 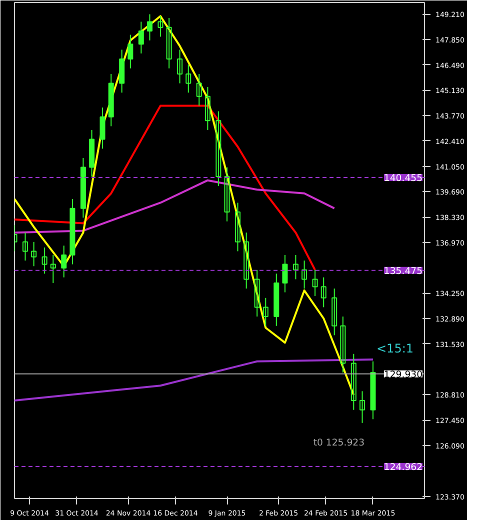 What do you see at coordinates (403, 271) in the screenshot?
I see `ref-line-label: 135.475` at bounding box center [403, 271].